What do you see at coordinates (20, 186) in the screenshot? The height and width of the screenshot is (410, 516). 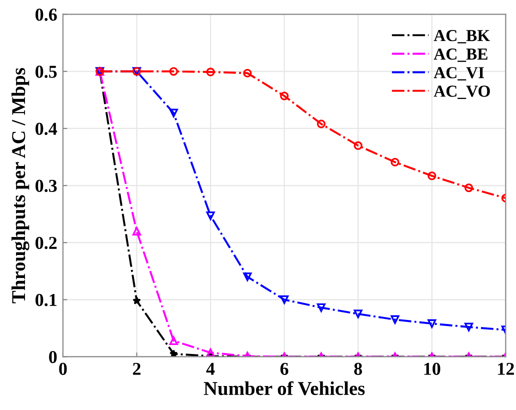 I see `y-axis-title: Throughputs per AC / Mbps` at bounding box center [20, 186].